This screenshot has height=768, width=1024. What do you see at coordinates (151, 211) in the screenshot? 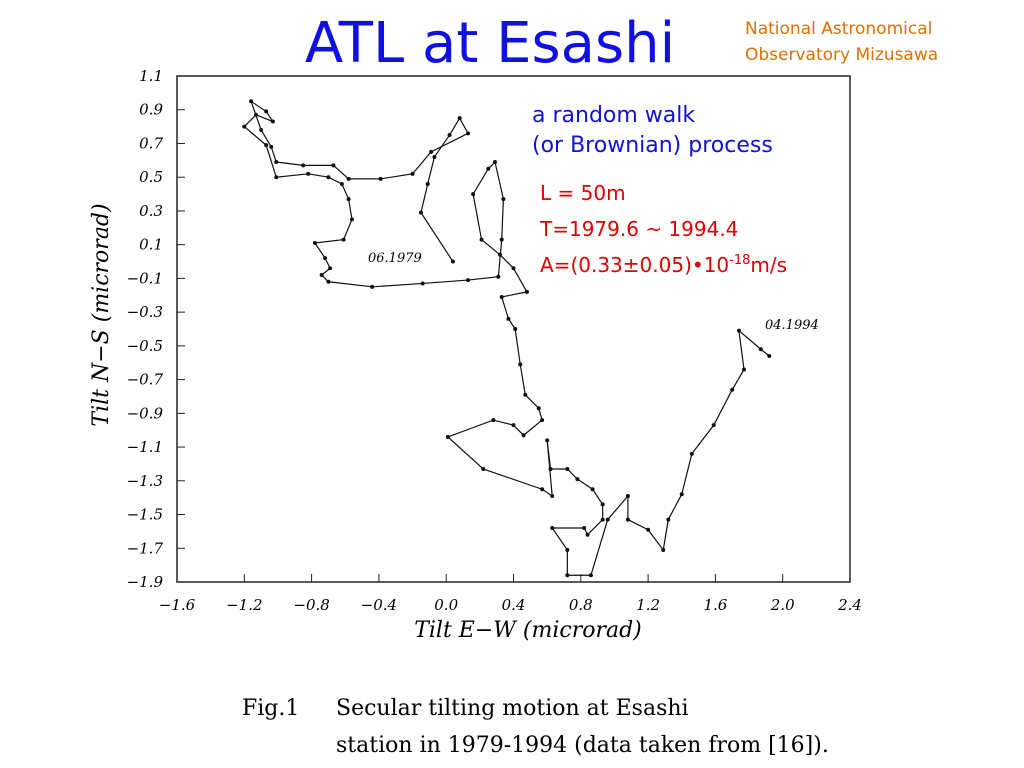
I see `y-tick-label: 0.3` at bounding box center [151, 211].